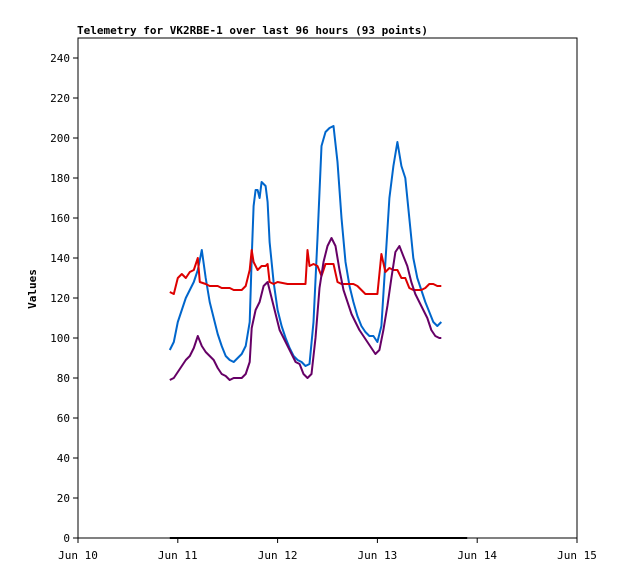 The height and width of the screenshot is (579, 618). Describe the element at coordinates (60, 98) in the screenshot. I see `y-tick-label: 220` at that location.